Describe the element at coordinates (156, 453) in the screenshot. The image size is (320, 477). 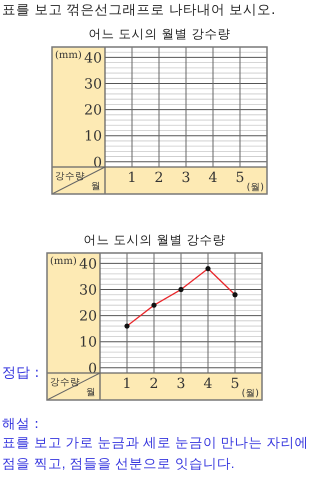
I see `text: 표를 보고 가로 눈금과 세로 눈금이 만나는 자리에 점을 찍고, 점들을 선분으로 잇습니다.` at that location.